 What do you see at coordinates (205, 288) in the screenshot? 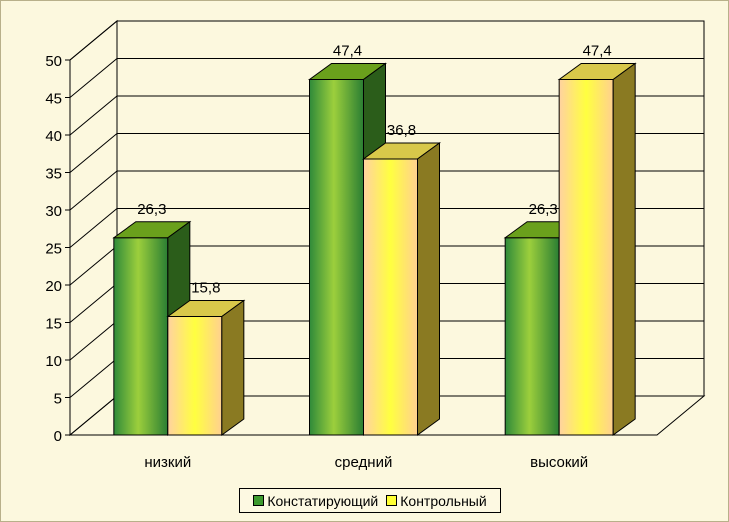
I see `data-label-0-1: 15,8` at bounding box center [205, 288].